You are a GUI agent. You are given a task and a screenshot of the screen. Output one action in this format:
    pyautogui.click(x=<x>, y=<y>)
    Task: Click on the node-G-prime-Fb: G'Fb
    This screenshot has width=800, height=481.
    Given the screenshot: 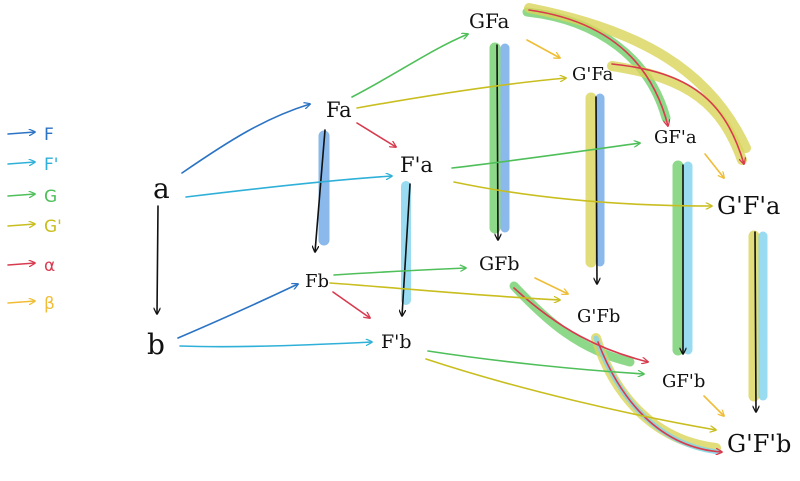 What is the action you would take?
    pyautogui.click(x=598, y=316)
    